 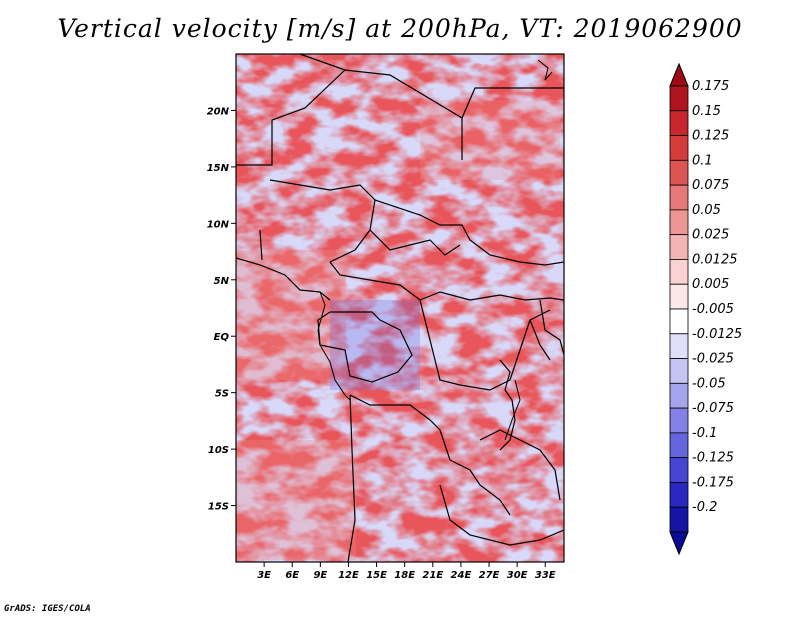 I want to click on y-tick-label: 10S, so click(x=218, y=450).